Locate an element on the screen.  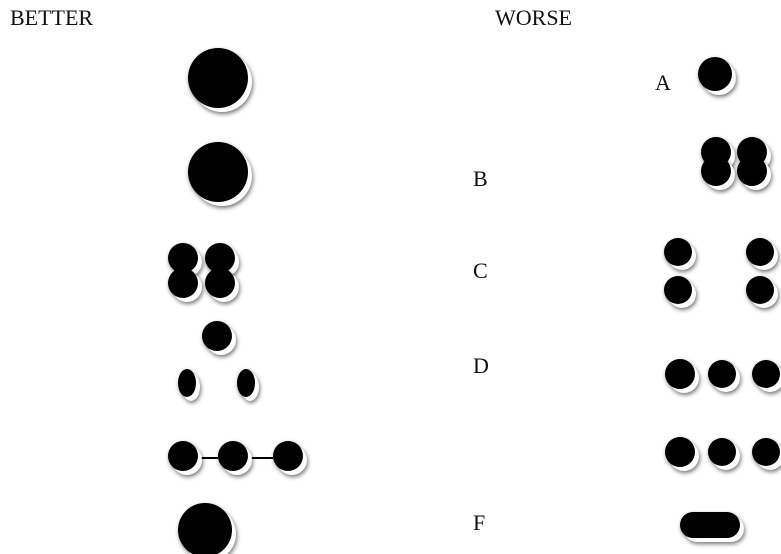
pill is located at coordinates (710, 525).